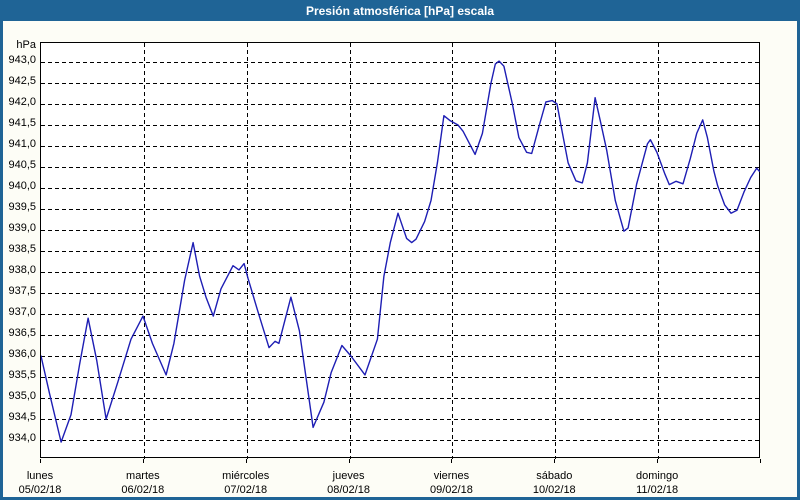  Describe the element at coordinates (348, 490) in the screenshot. I see `day-date-label: 08/02/18` at that location.